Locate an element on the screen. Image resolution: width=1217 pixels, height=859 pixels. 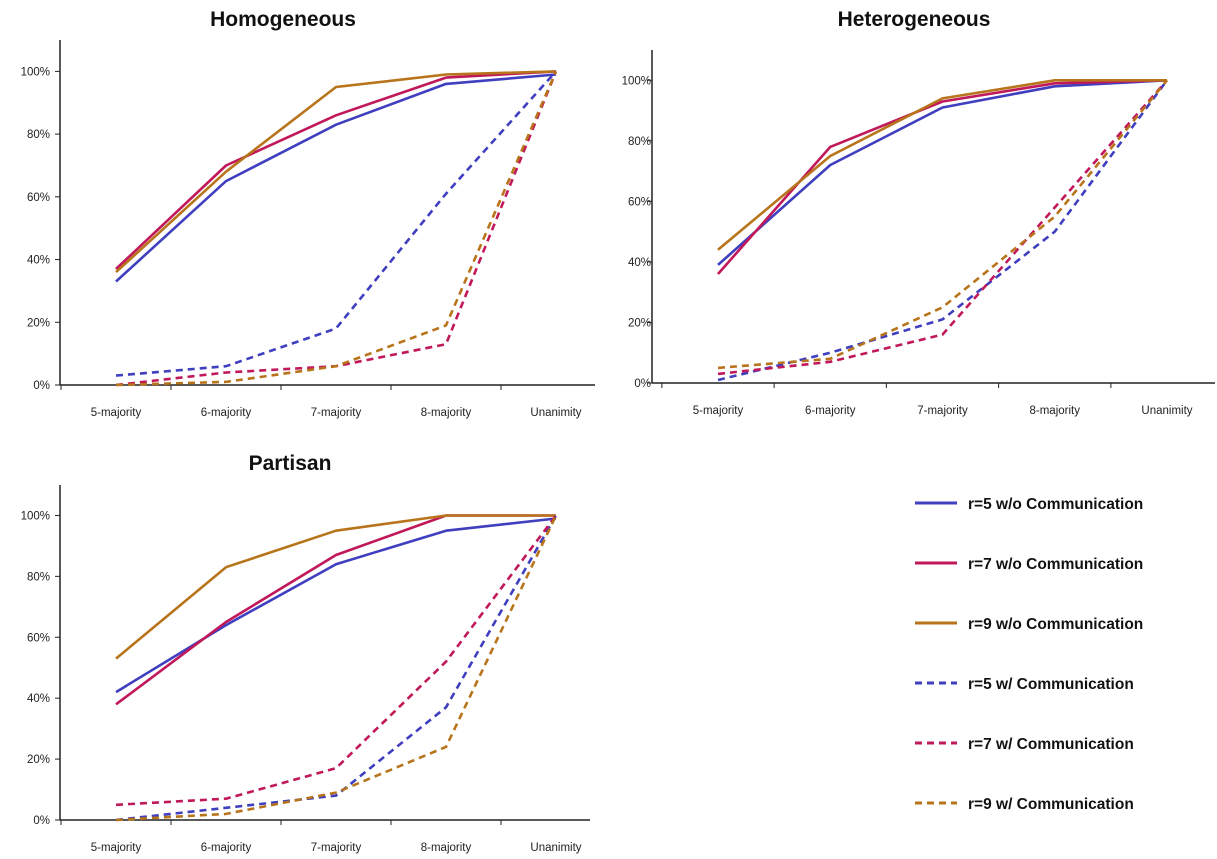
legend-item-r-5-w-communication: r=5 w/ Communication is located at coordinates (1024, 684).